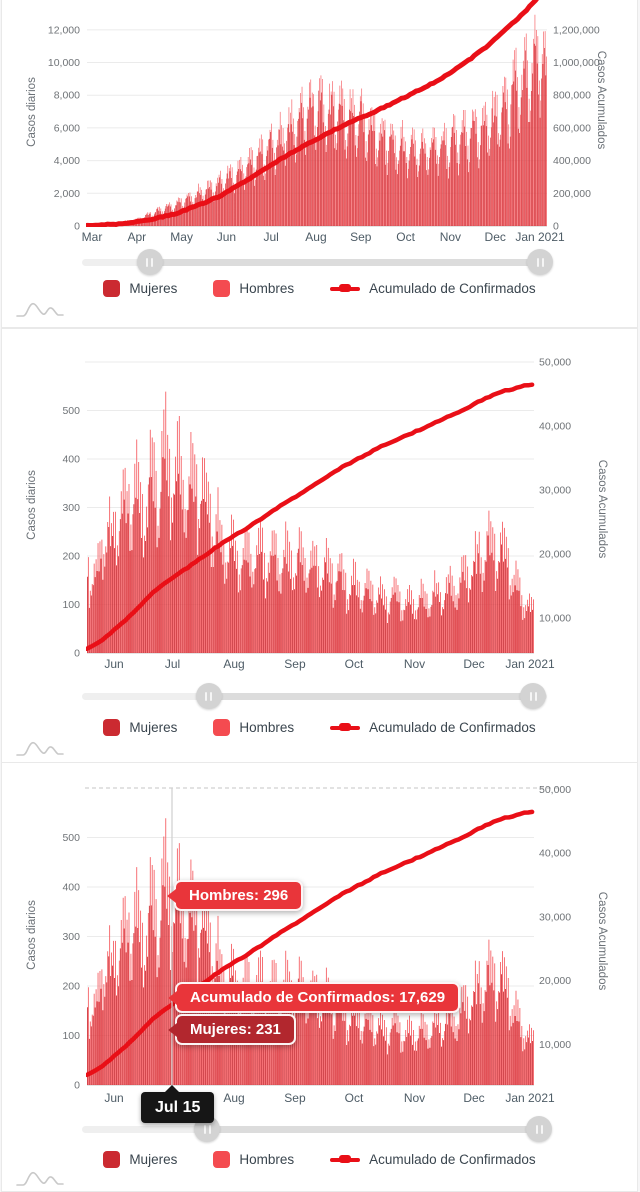 The image size is (640, 1192). Describe the element at coordinates (317, 120) in the screenshot. I see `bars-layer` at that location.